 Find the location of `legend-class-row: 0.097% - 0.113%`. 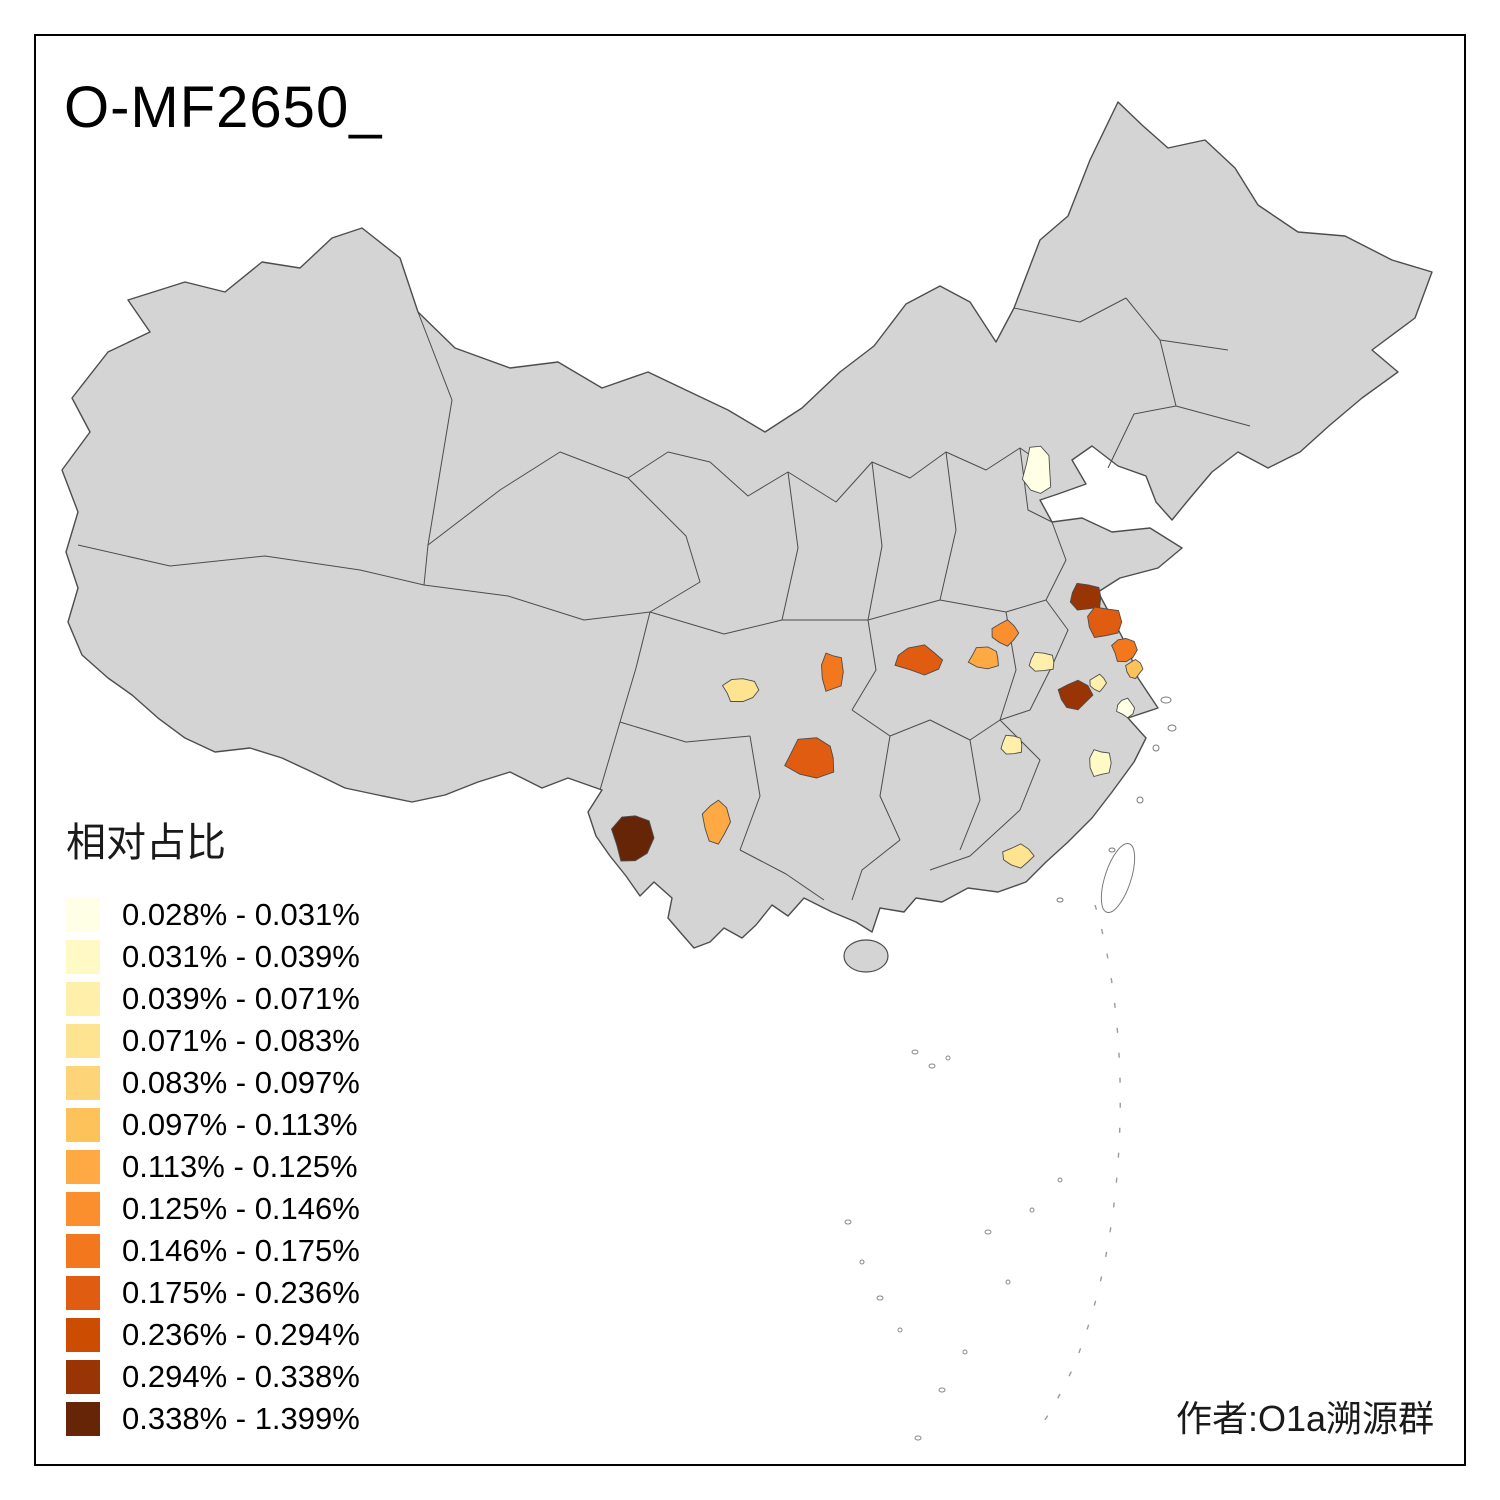

legend-class-row: 0.097% - 0.113% is located at coordinates (213, 1125).